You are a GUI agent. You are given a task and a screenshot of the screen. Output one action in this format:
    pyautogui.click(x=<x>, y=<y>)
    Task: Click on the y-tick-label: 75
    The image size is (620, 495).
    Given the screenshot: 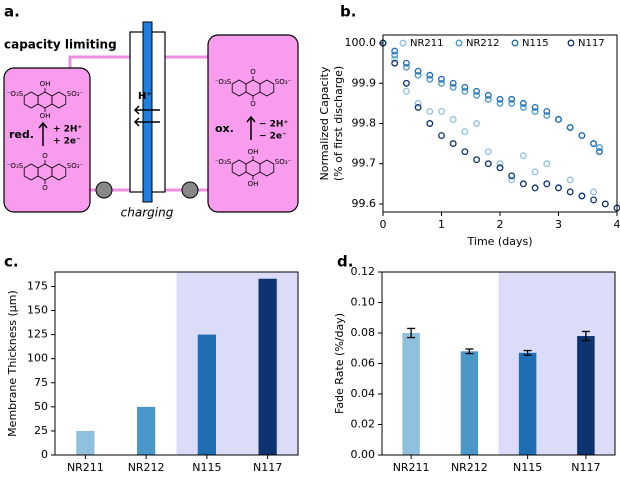 What is the action you would take?
    pyautogui.click(x=41, y=382)
    